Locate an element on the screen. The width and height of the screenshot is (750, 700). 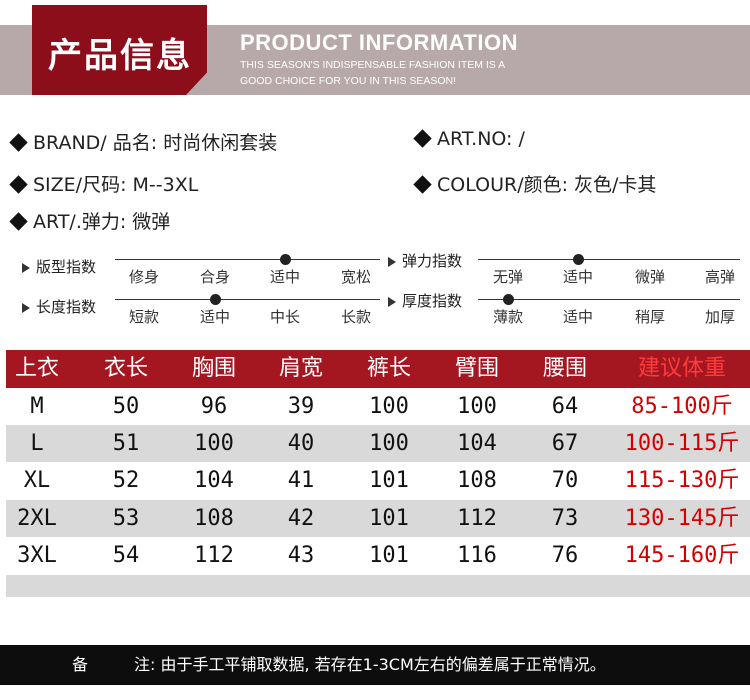
table-cell: 52 is located at coordinates (126, 480).